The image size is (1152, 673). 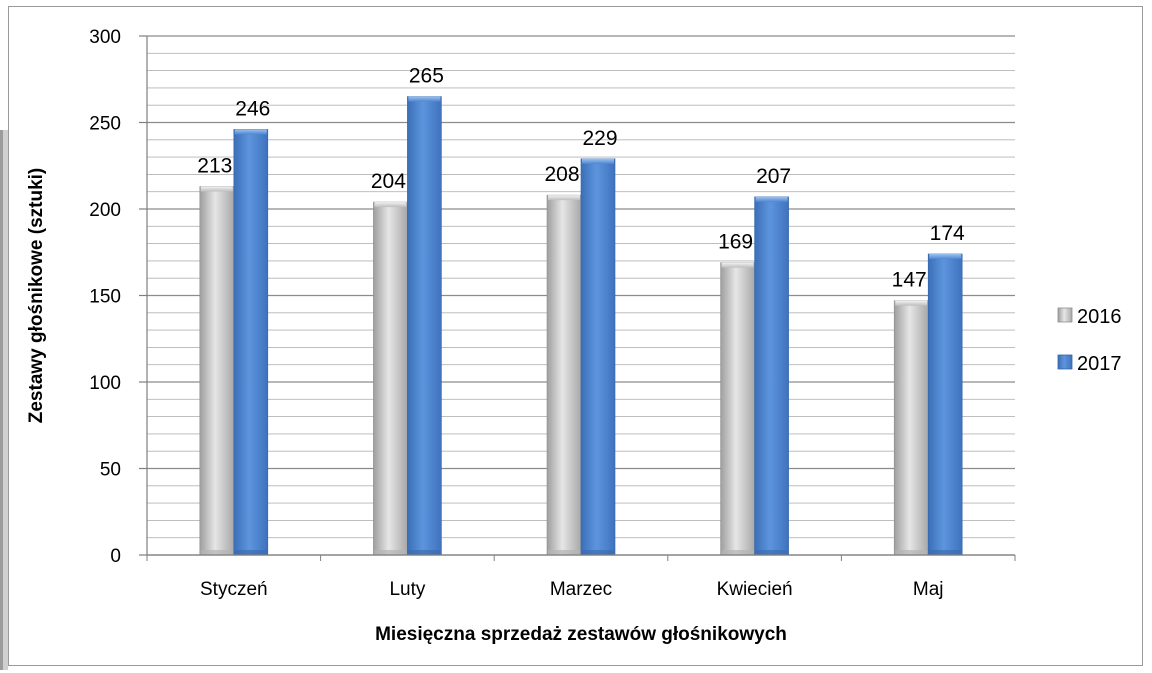 What do you see at coordinates (250, 132) in the screenshot?
I see `bar-top-2017-Styczeń` at bounding box center [250, 132].